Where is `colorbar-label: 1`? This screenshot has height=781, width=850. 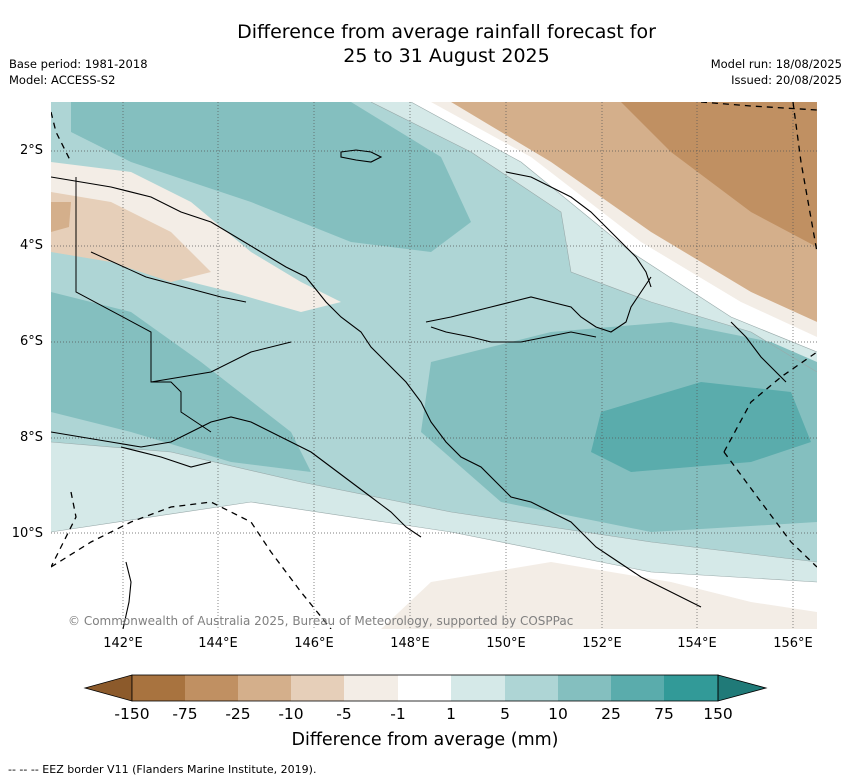 colorbar-label: 1 is located at coordinates (451, 714).